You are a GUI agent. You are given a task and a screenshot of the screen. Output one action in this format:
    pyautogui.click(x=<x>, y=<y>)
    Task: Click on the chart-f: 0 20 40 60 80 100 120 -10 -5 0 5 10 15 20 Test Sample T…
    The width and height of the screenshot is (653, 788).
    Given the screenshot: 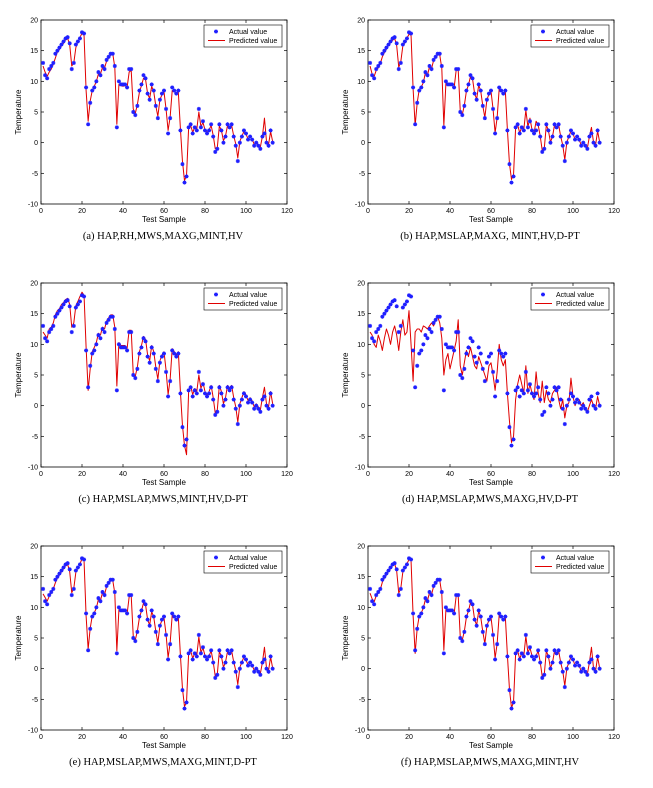 What is the action you would take?
    pyautogui.click(x=480, y=647)
    